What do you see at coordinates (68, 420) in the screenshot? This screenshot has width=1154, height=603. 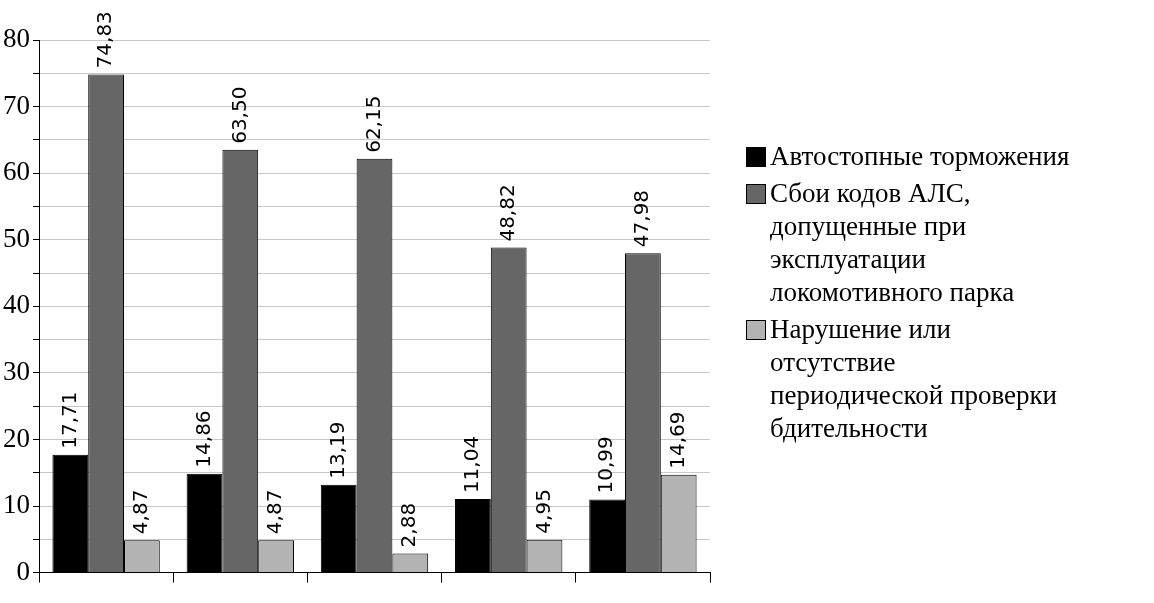 I see `data-label: 17,71` at bounding box center [68, 420].